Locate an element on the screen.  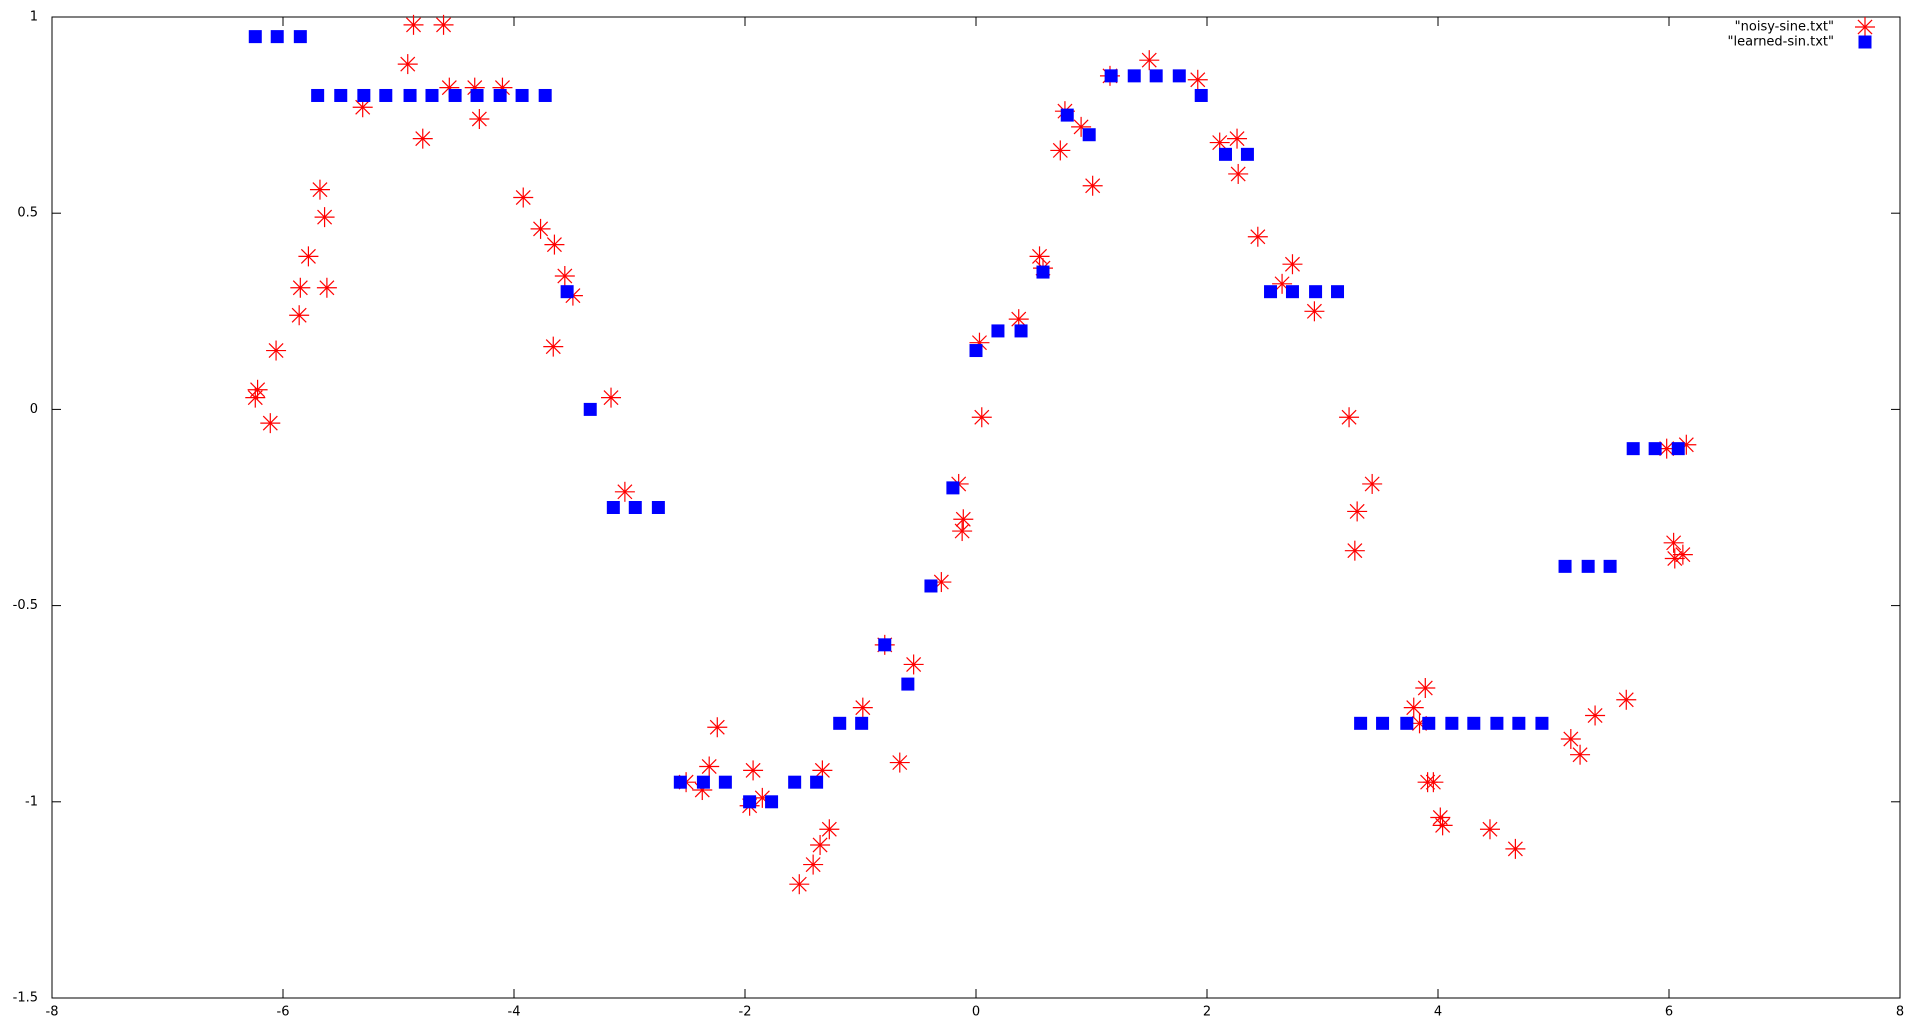
x-tick-label: -8 is located at coordinates (52, 1012).